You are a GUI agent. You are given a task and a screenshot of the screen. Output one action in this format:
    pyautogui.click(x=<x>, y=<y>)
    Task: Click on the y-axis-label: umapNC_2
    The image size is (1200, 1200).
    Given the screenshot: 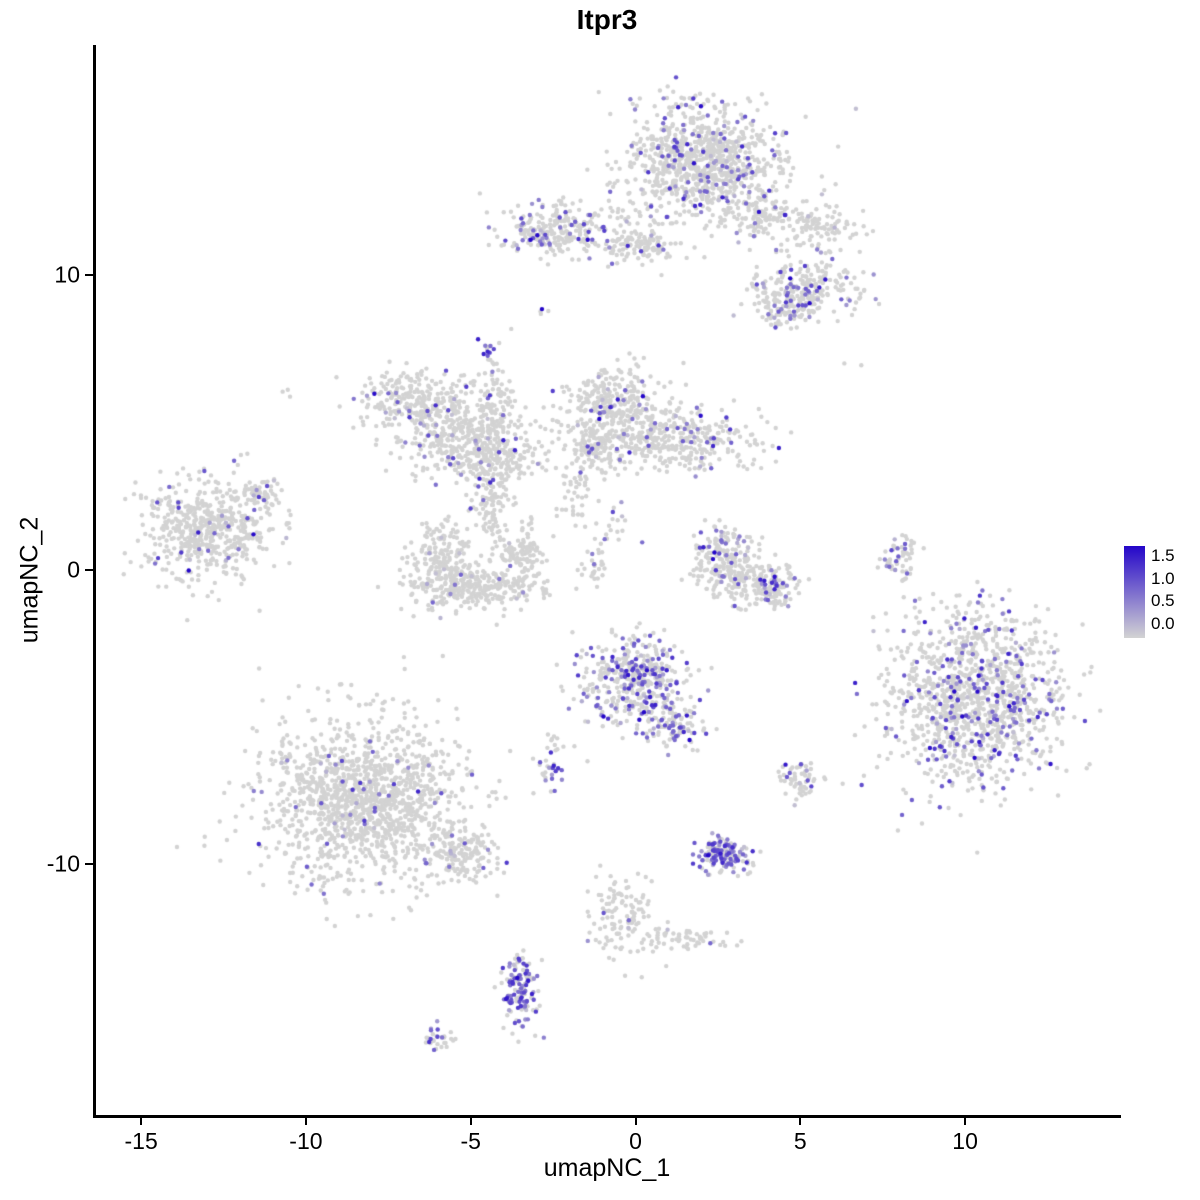 What is the action you would take?
    pyautogui.click(x=29, y=580)
    